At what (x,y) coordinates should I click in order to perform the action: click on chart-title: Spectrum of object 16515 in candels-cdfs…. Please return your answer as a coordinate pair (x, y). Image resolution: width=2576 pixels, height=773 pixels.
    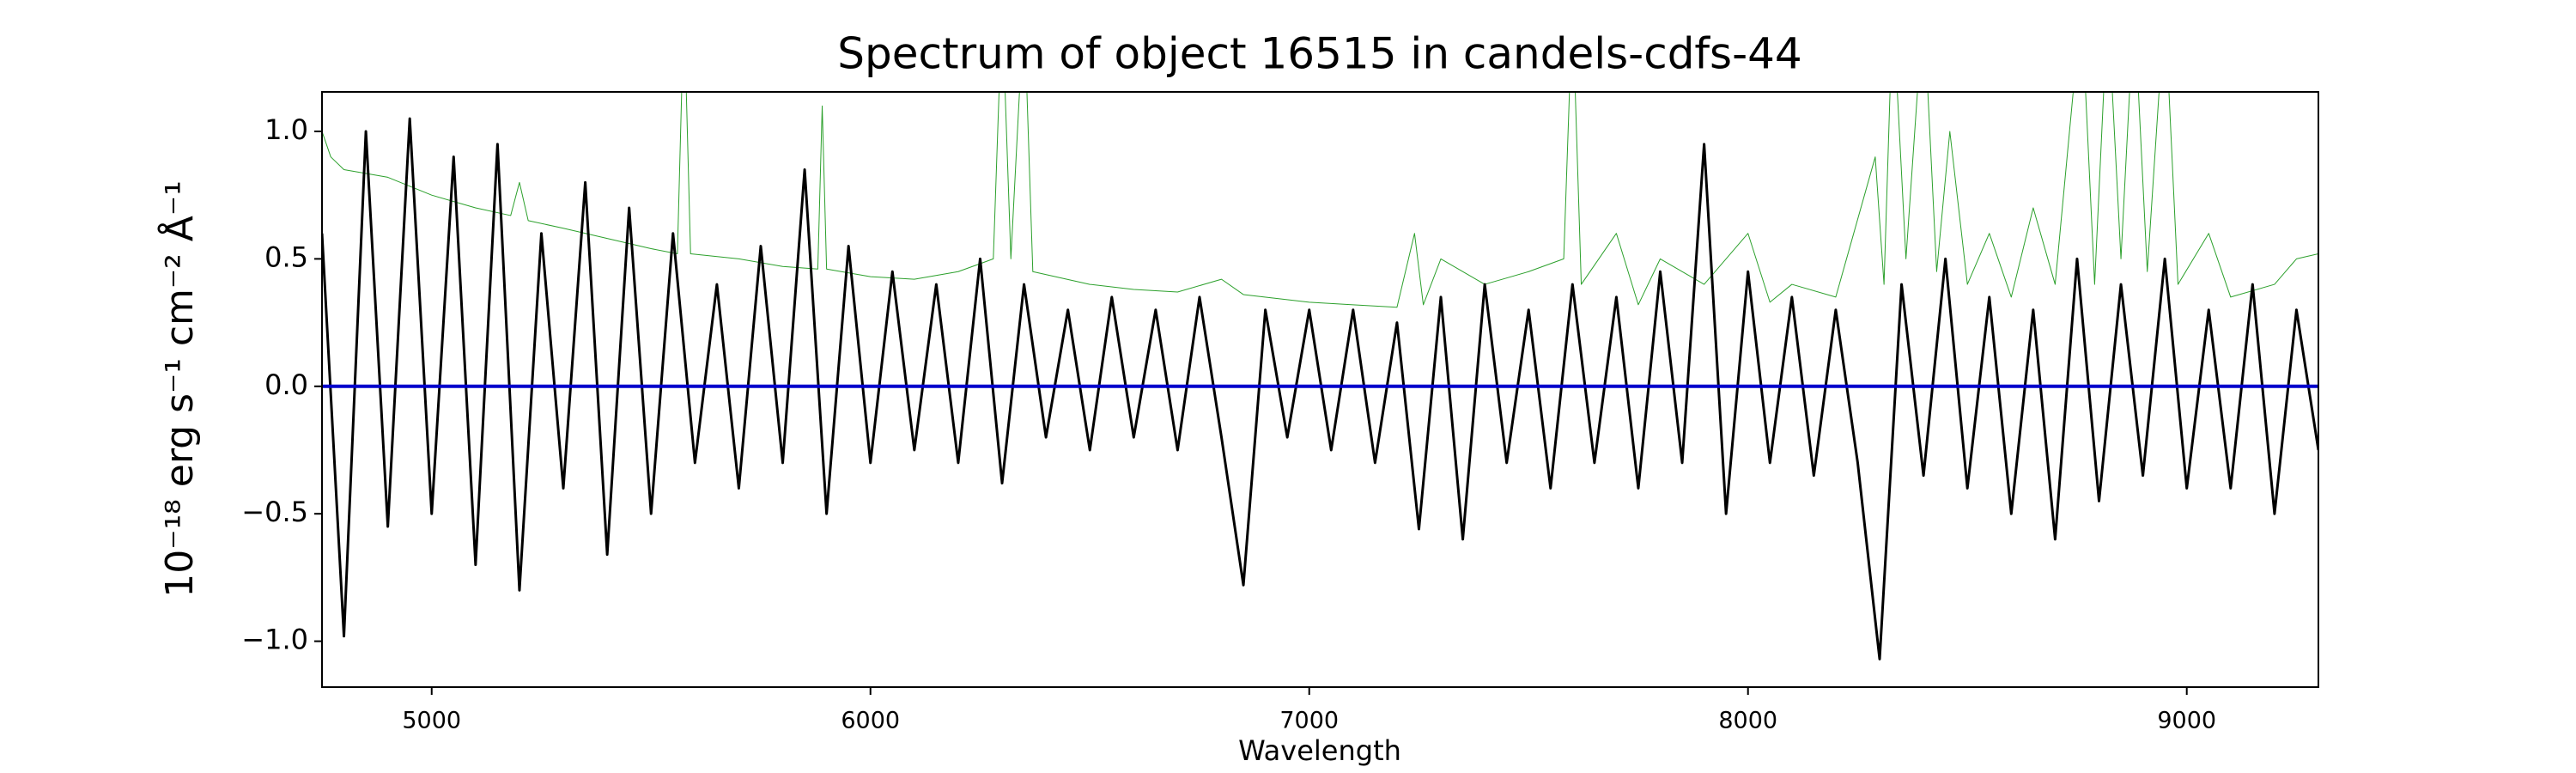
    Looking at the image, I should click on (1319, 54).